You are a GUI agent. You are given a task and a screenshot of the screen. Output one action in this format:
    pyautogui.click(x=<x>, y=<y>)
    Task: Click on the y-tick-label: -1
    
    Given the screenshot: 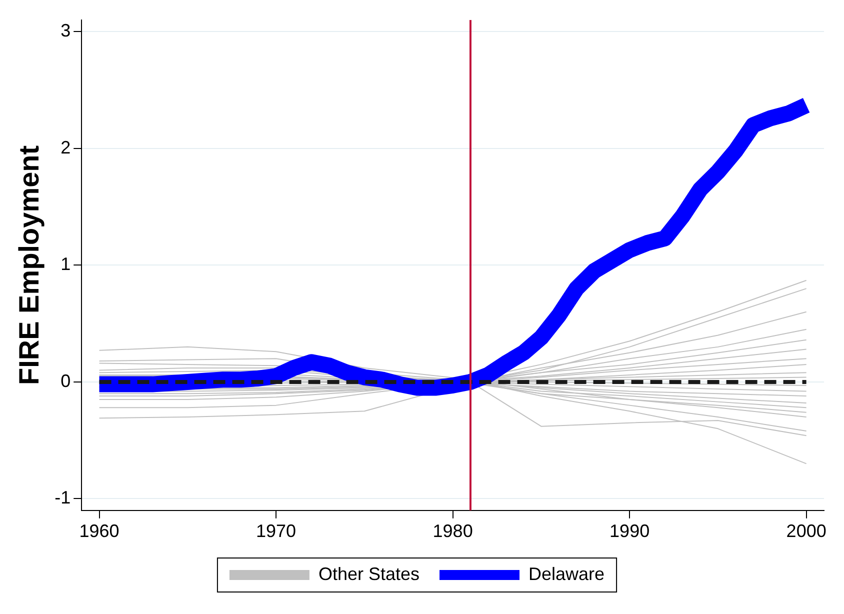 What is the action you would take?
    pyautogui.click(x=62, y=498)
    